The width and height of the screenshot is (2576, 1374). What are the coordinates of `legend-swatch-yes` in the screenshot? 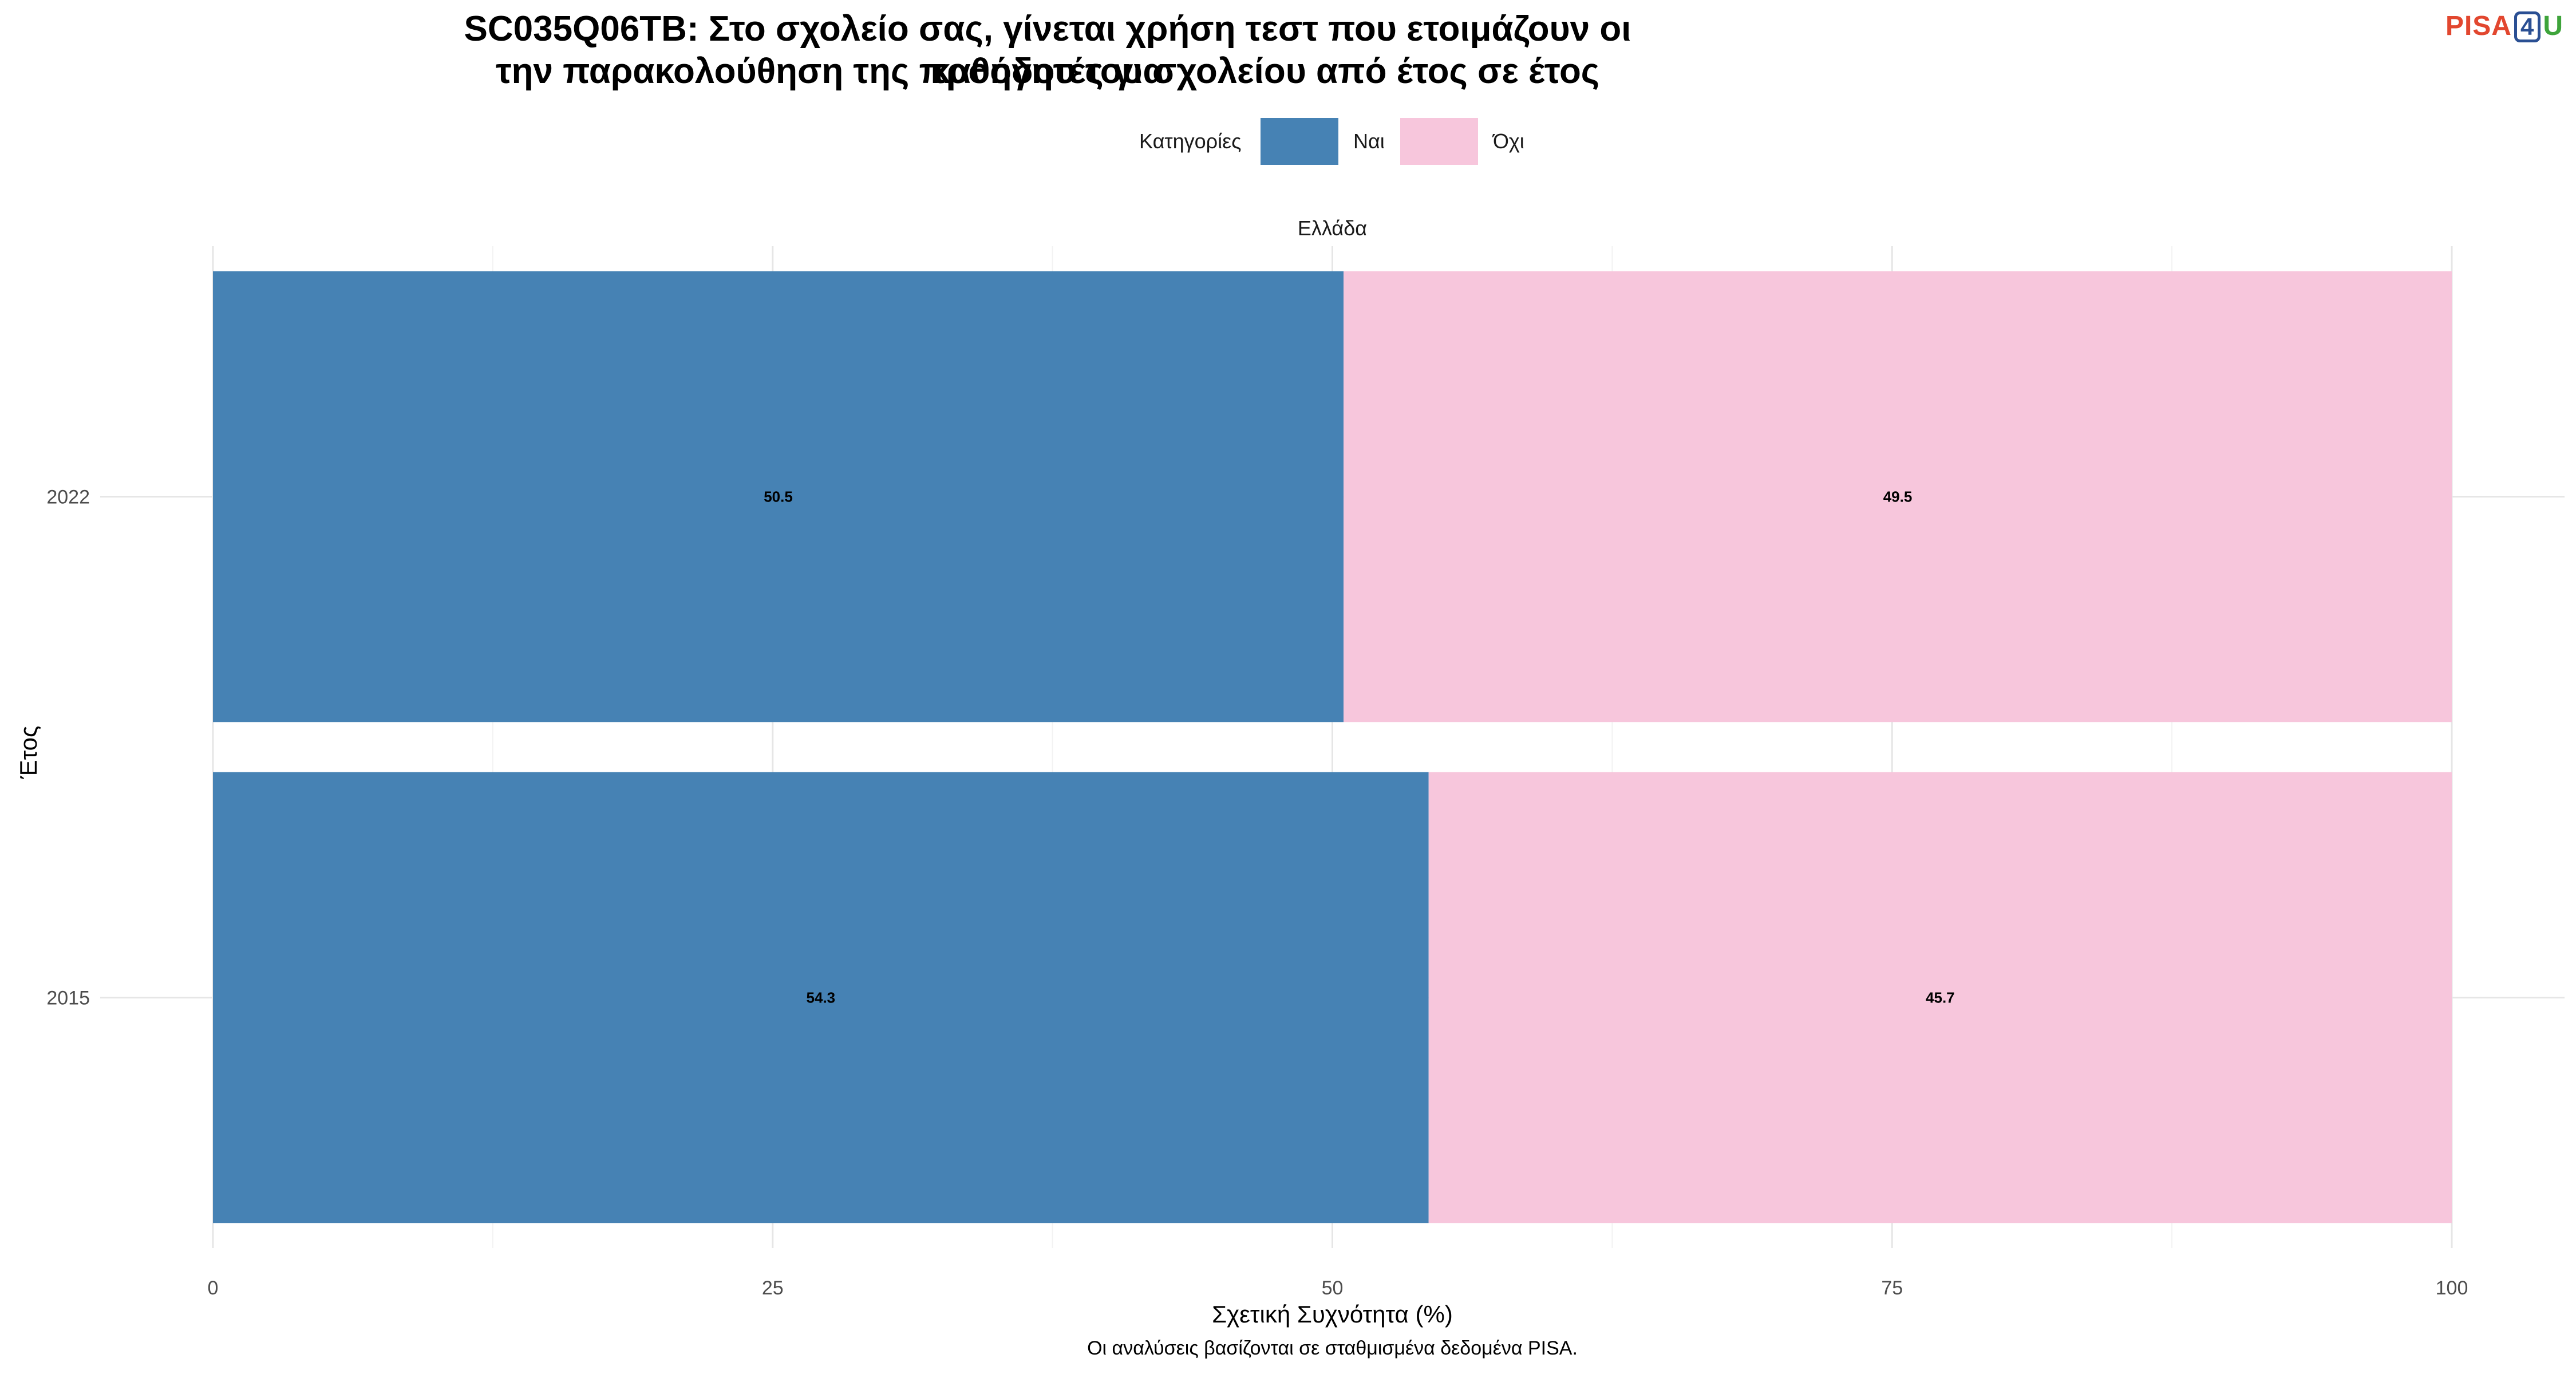 It's located at (1299, 141).